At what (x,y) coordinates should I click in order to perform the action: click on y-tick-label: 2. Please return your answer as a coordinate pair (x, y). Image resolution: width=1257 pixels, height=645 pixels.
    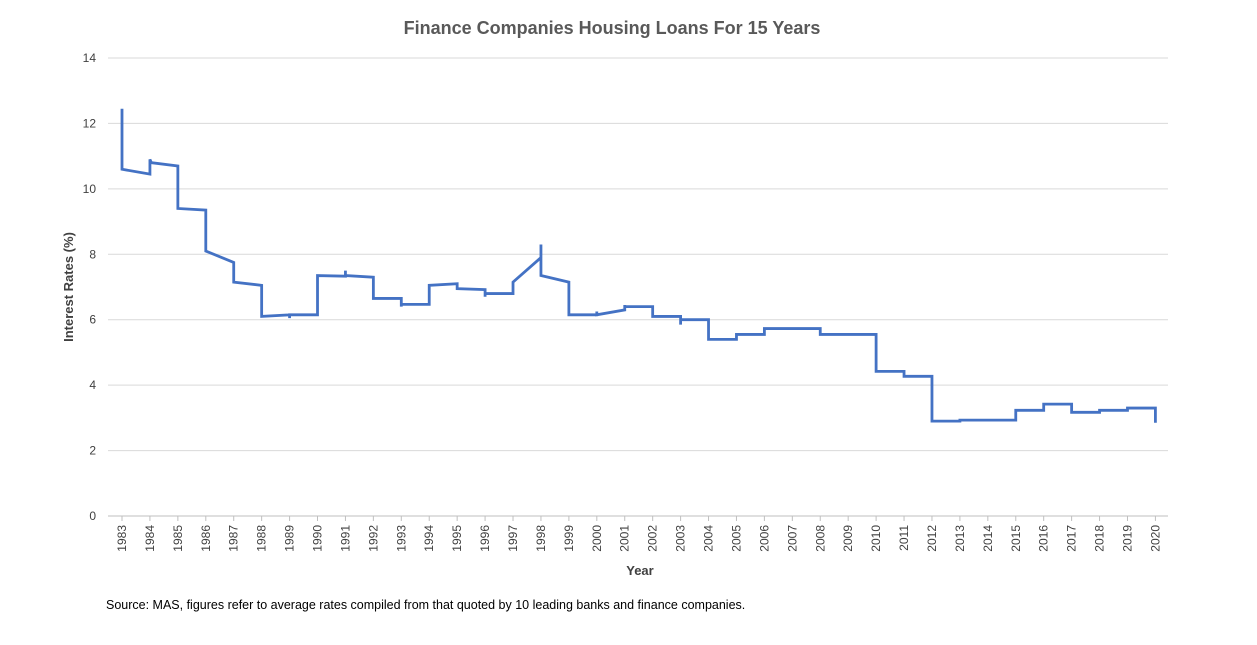
    Looking at the image, I should click on (92, 451).